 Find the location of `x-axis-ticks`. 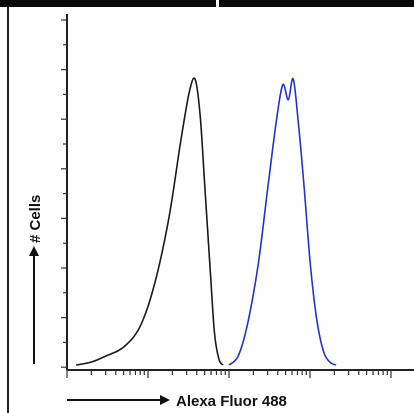

x-axis-ticks is located at coordinates (229, 374).